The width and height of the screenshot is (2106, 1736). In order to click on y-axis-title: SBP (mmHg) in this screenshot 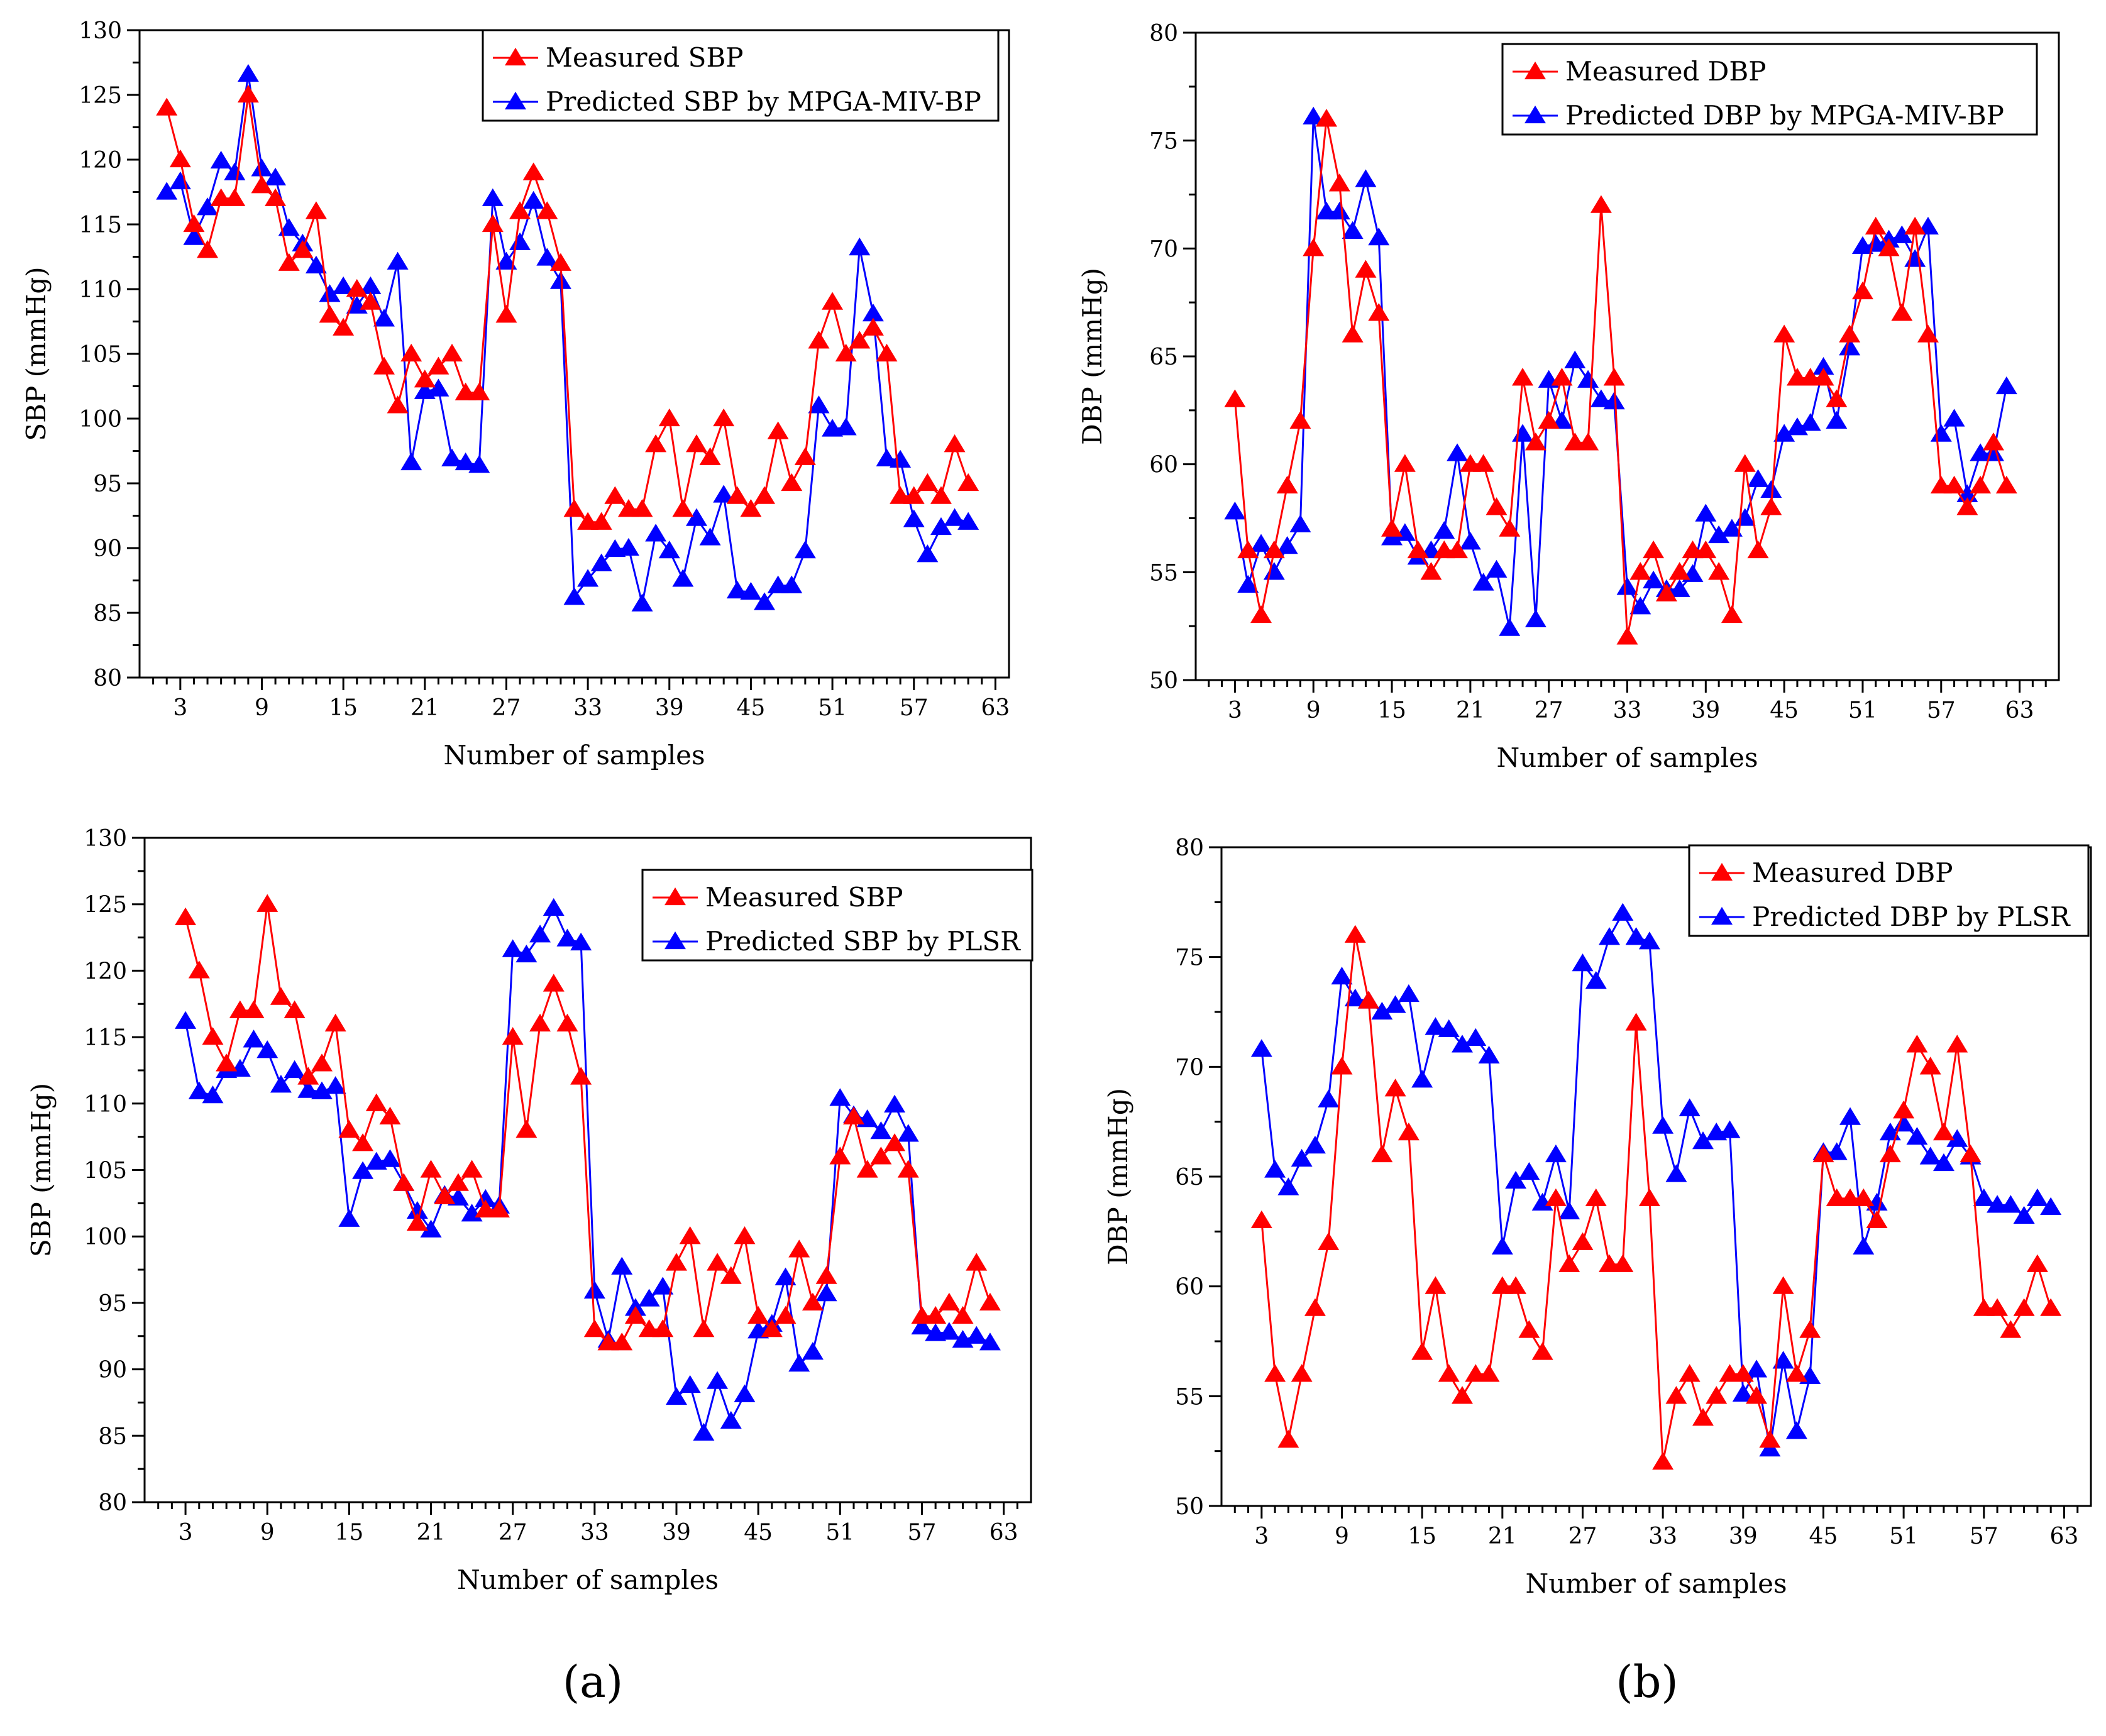, I will do `click(41, 1170)`.